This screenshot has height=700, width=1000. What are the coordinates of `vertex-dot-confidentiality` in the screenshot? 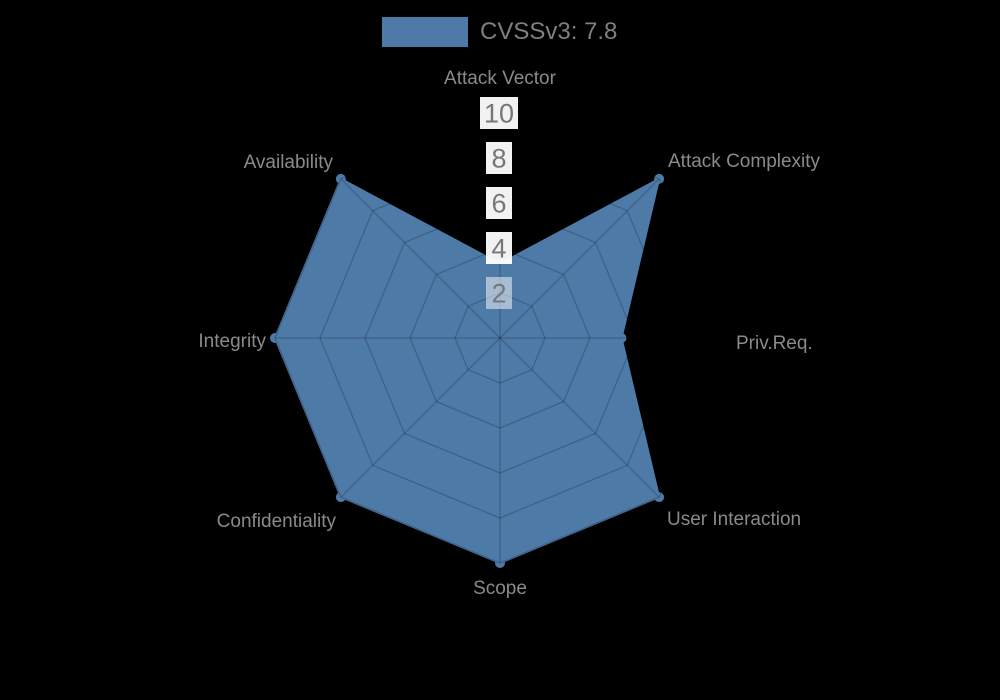 It's located at (340, 497).